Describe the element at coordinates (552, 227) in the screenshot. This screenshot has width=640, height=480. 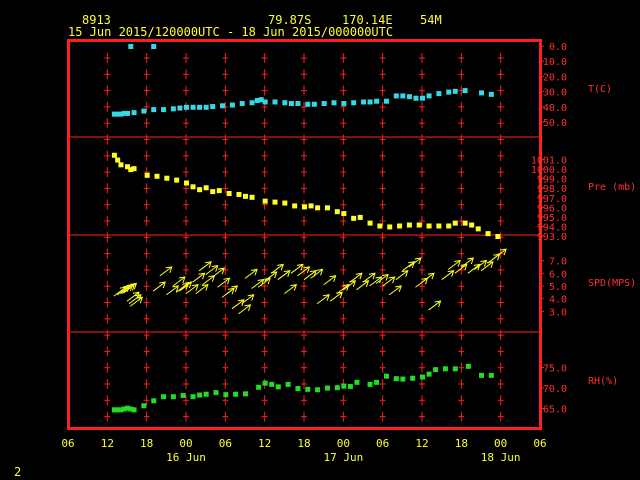
I see `y-tick-label: 994.0` at that location.